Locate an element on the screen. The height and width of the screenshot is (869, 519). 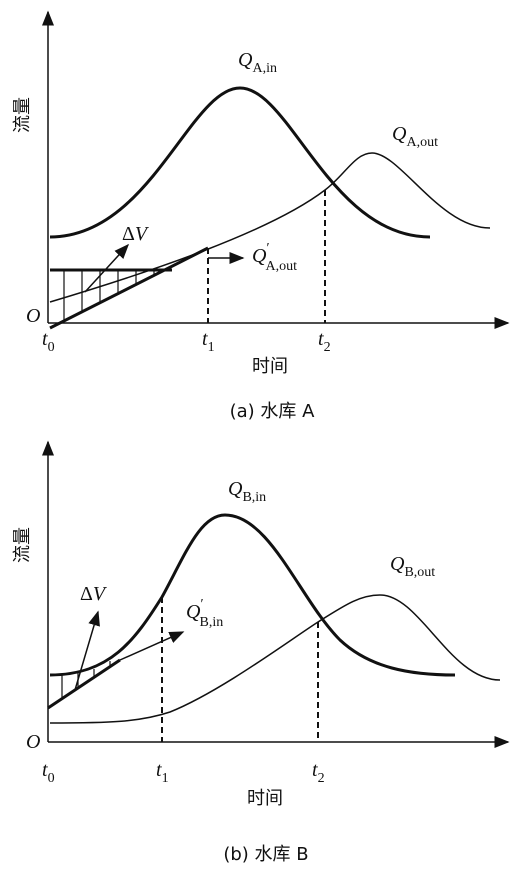
label-out: QB,out is located at coordinates (412, 566).